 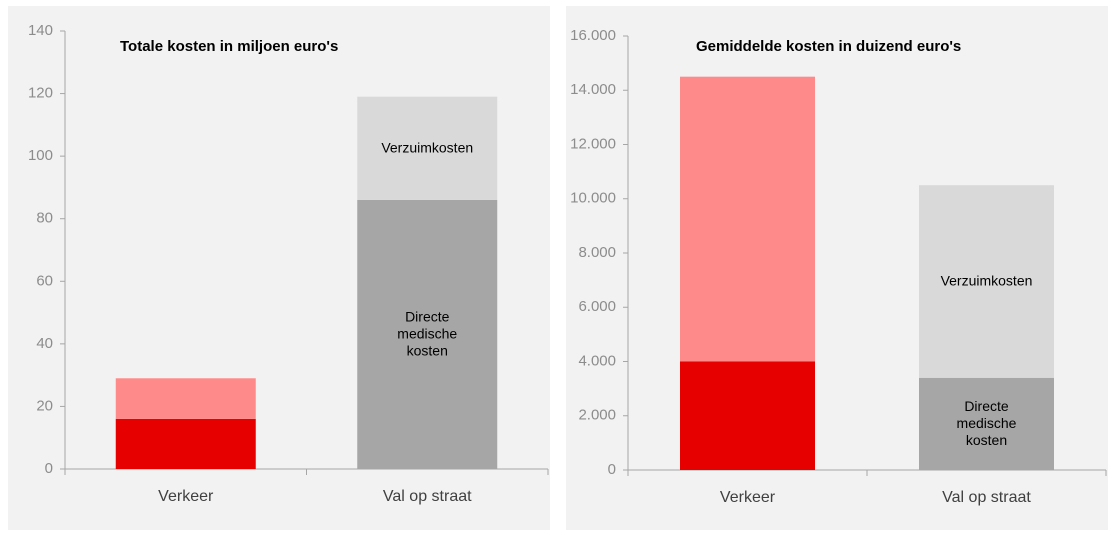 I want to click on y-tick-label: 16.000, so click(x=593, y=35).